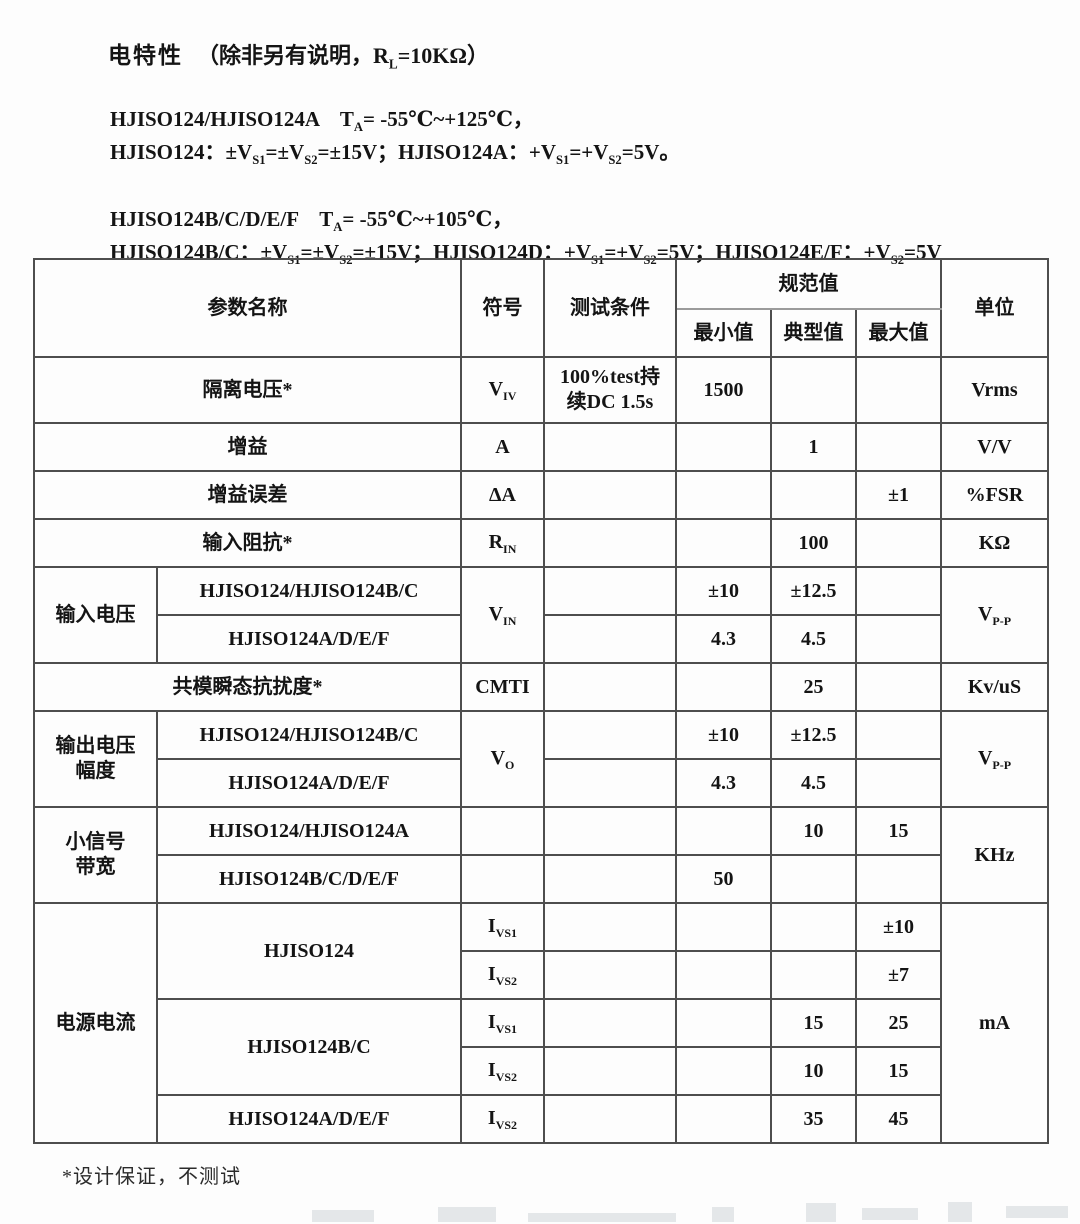 The height and width of the screenshot is (1224, 1080). What do you see at coordinates (247, 687) in the screenshot?
I see `param-cmti: 共模瞬态抗扰度*` at bounding box center [247, 687].